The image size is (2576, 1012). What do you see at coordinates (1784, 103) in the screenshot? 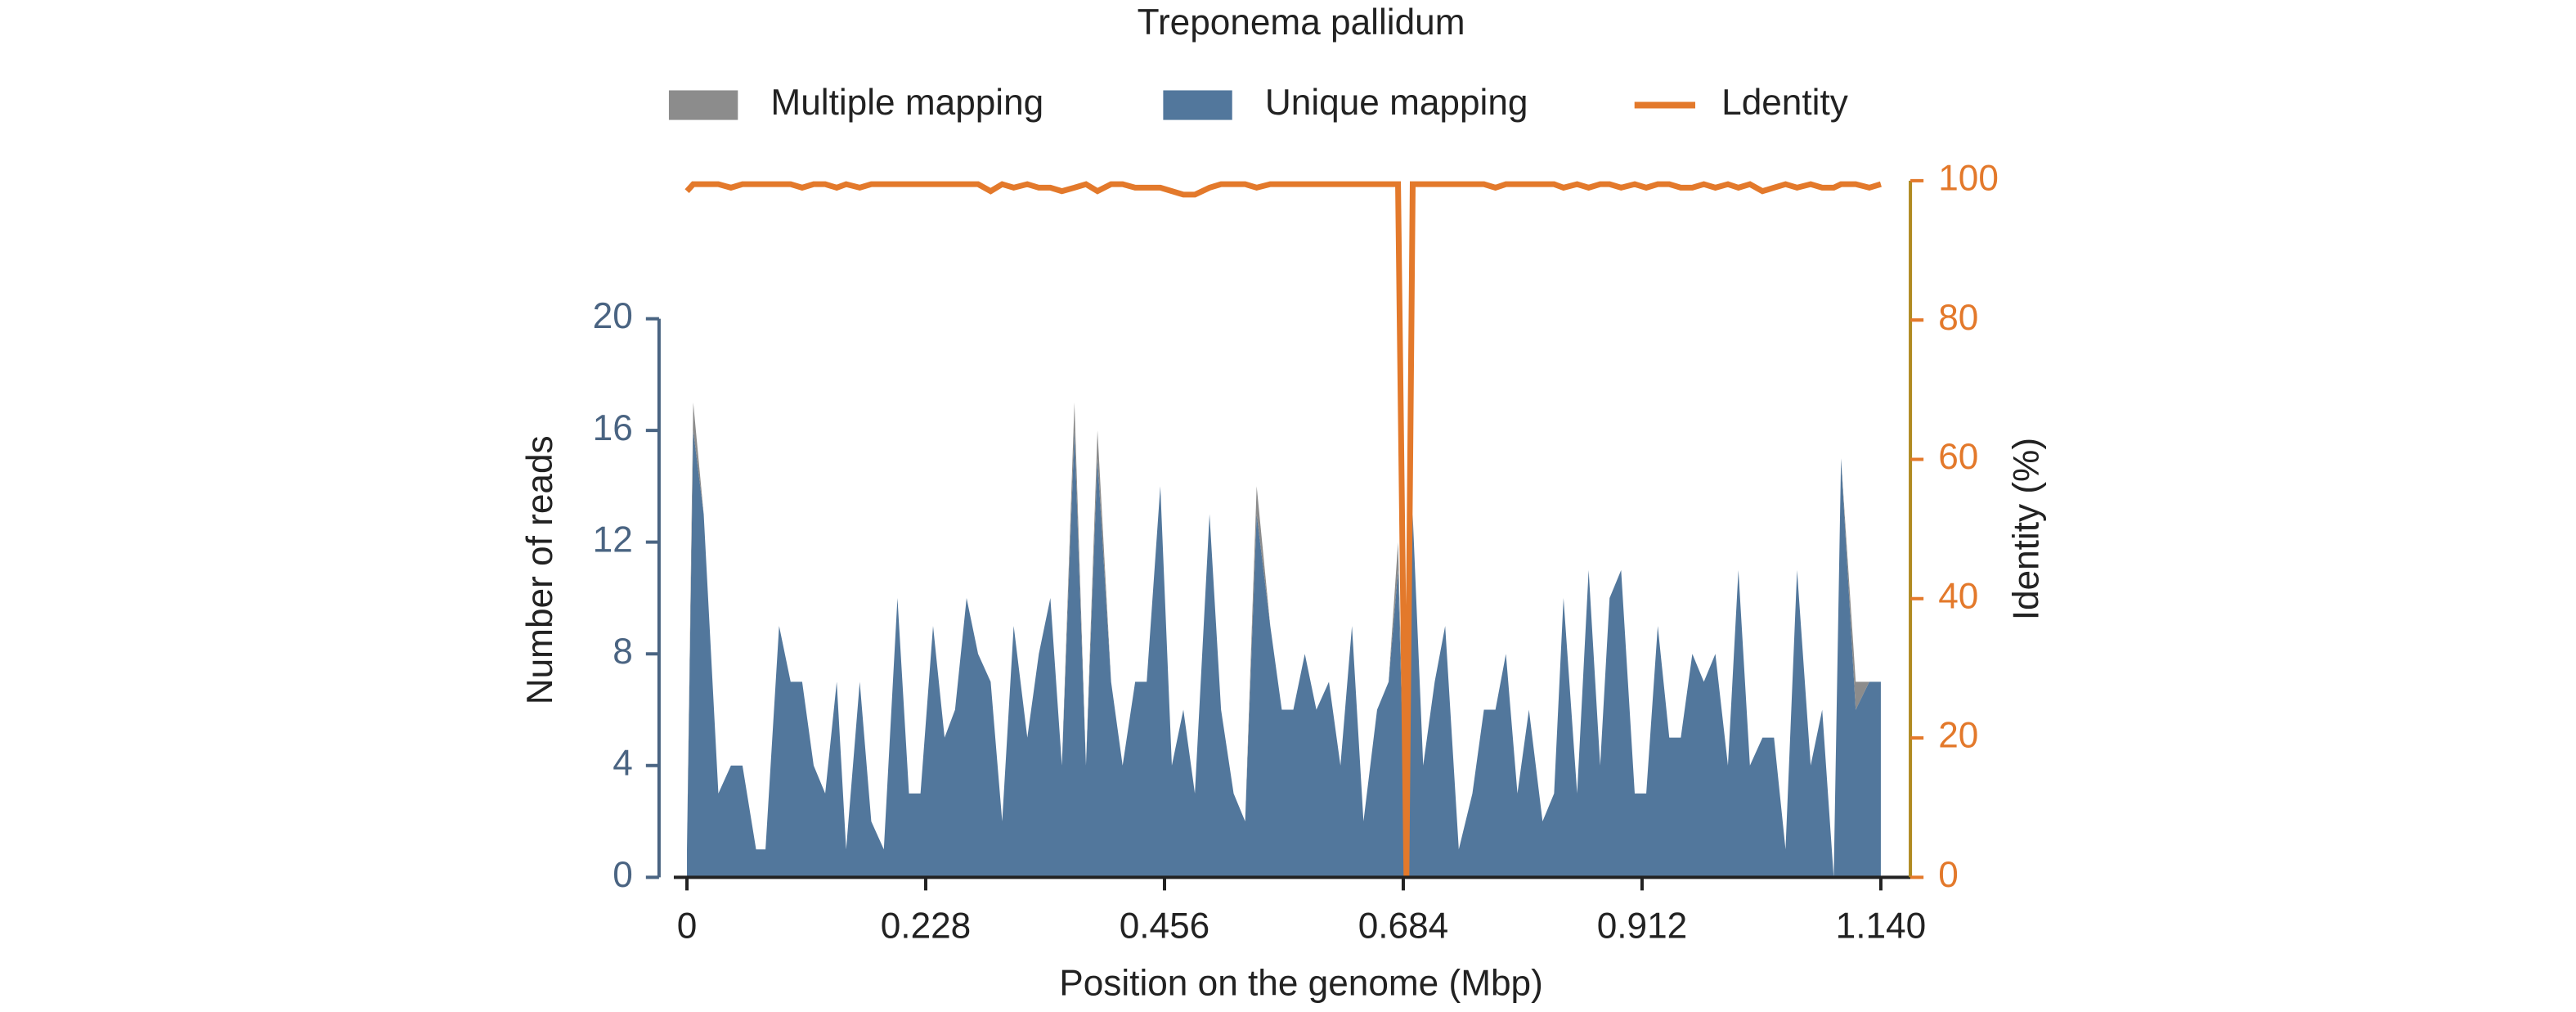
I see `legend-label: Ldentity` at bounding box center [1784, 103].